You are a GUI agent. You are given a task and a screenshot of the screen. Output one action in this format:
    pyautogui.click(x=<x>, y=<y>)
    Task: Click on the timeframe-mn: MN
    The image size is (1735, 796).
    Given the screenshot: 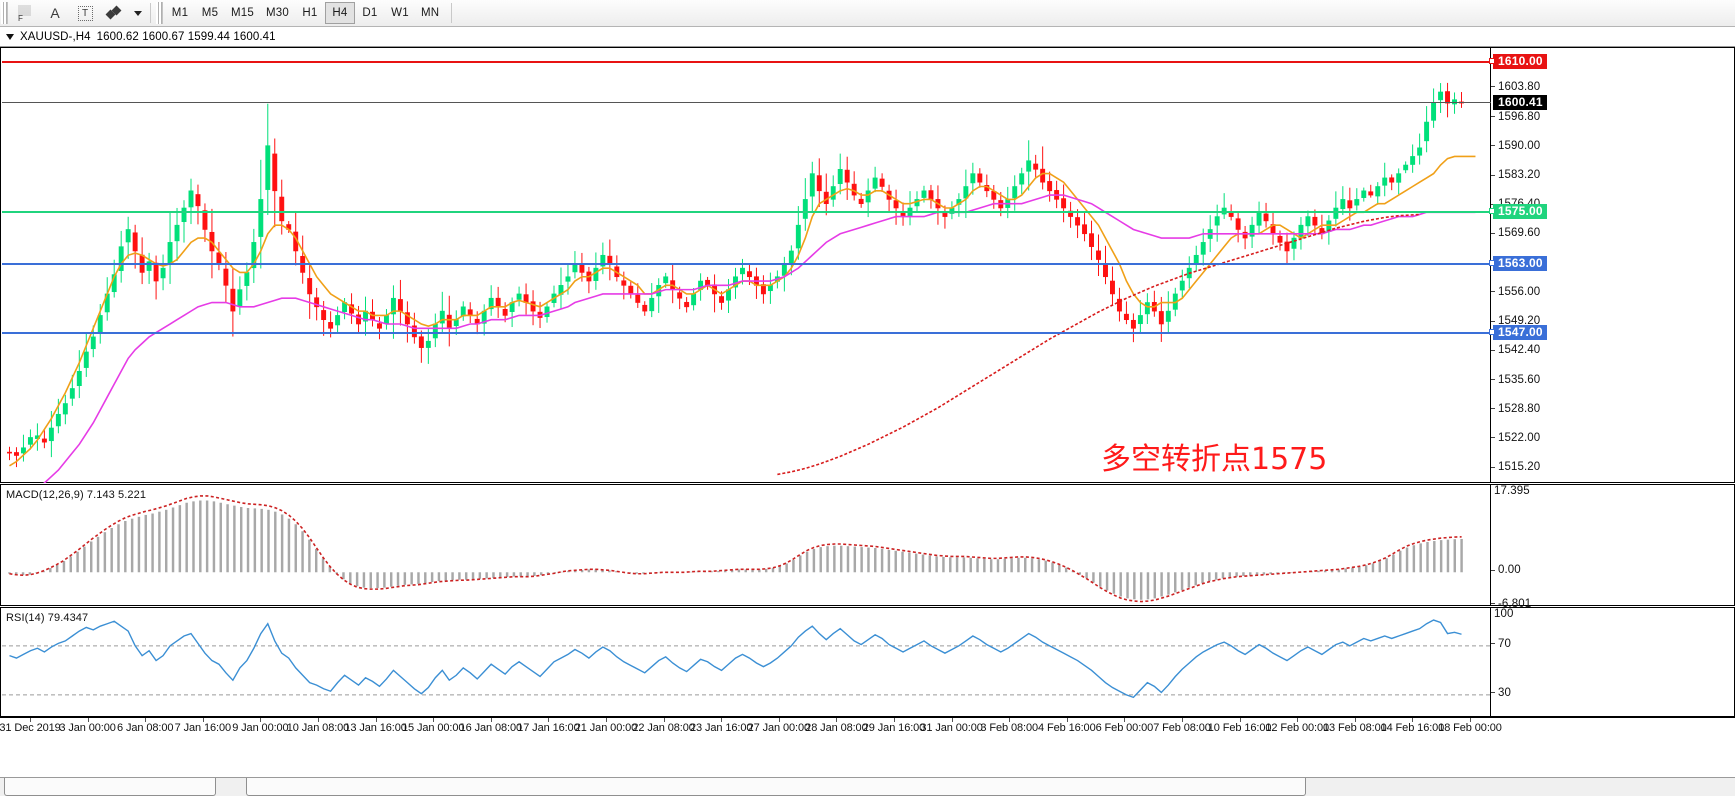 What is the action you would take?
    pyautogui.click(x=430, y=13)
    